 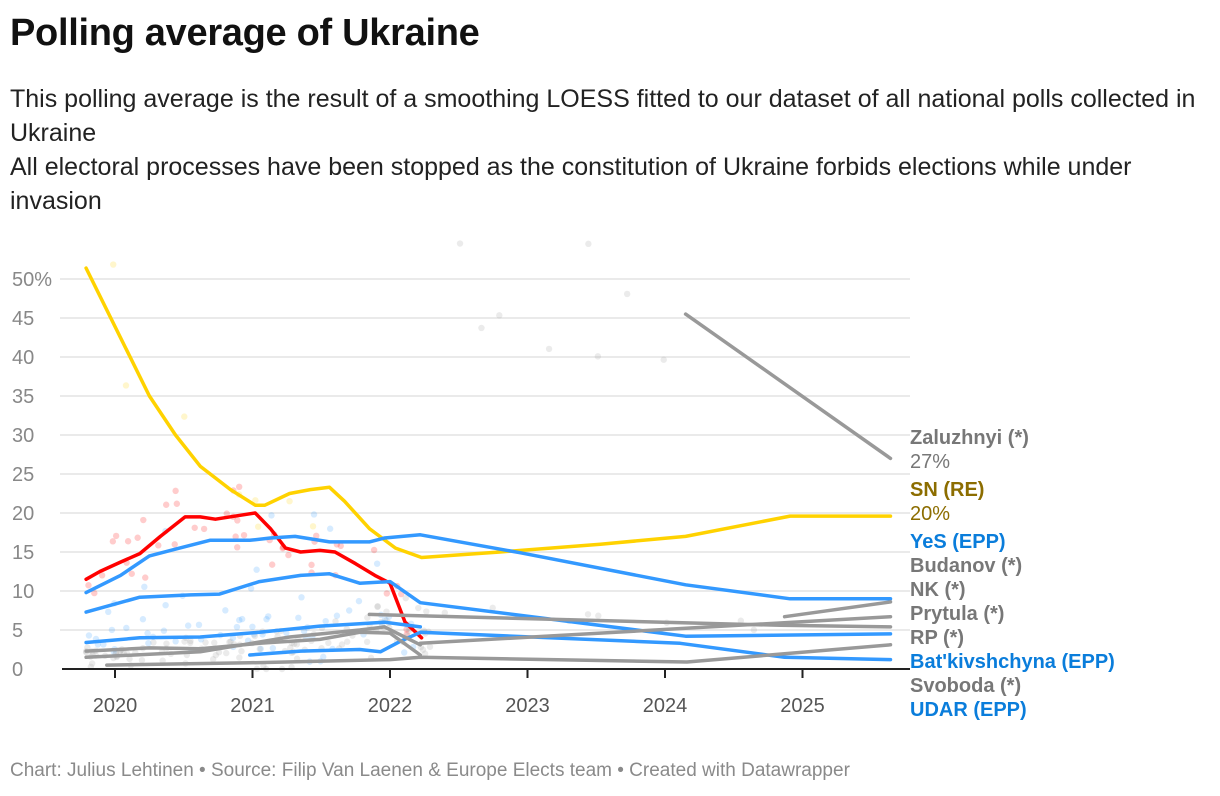 What do you see at coordinates (23, 514) in the screenshot?
I see `y-tick-label: 20` at bounding box center [23, 514].